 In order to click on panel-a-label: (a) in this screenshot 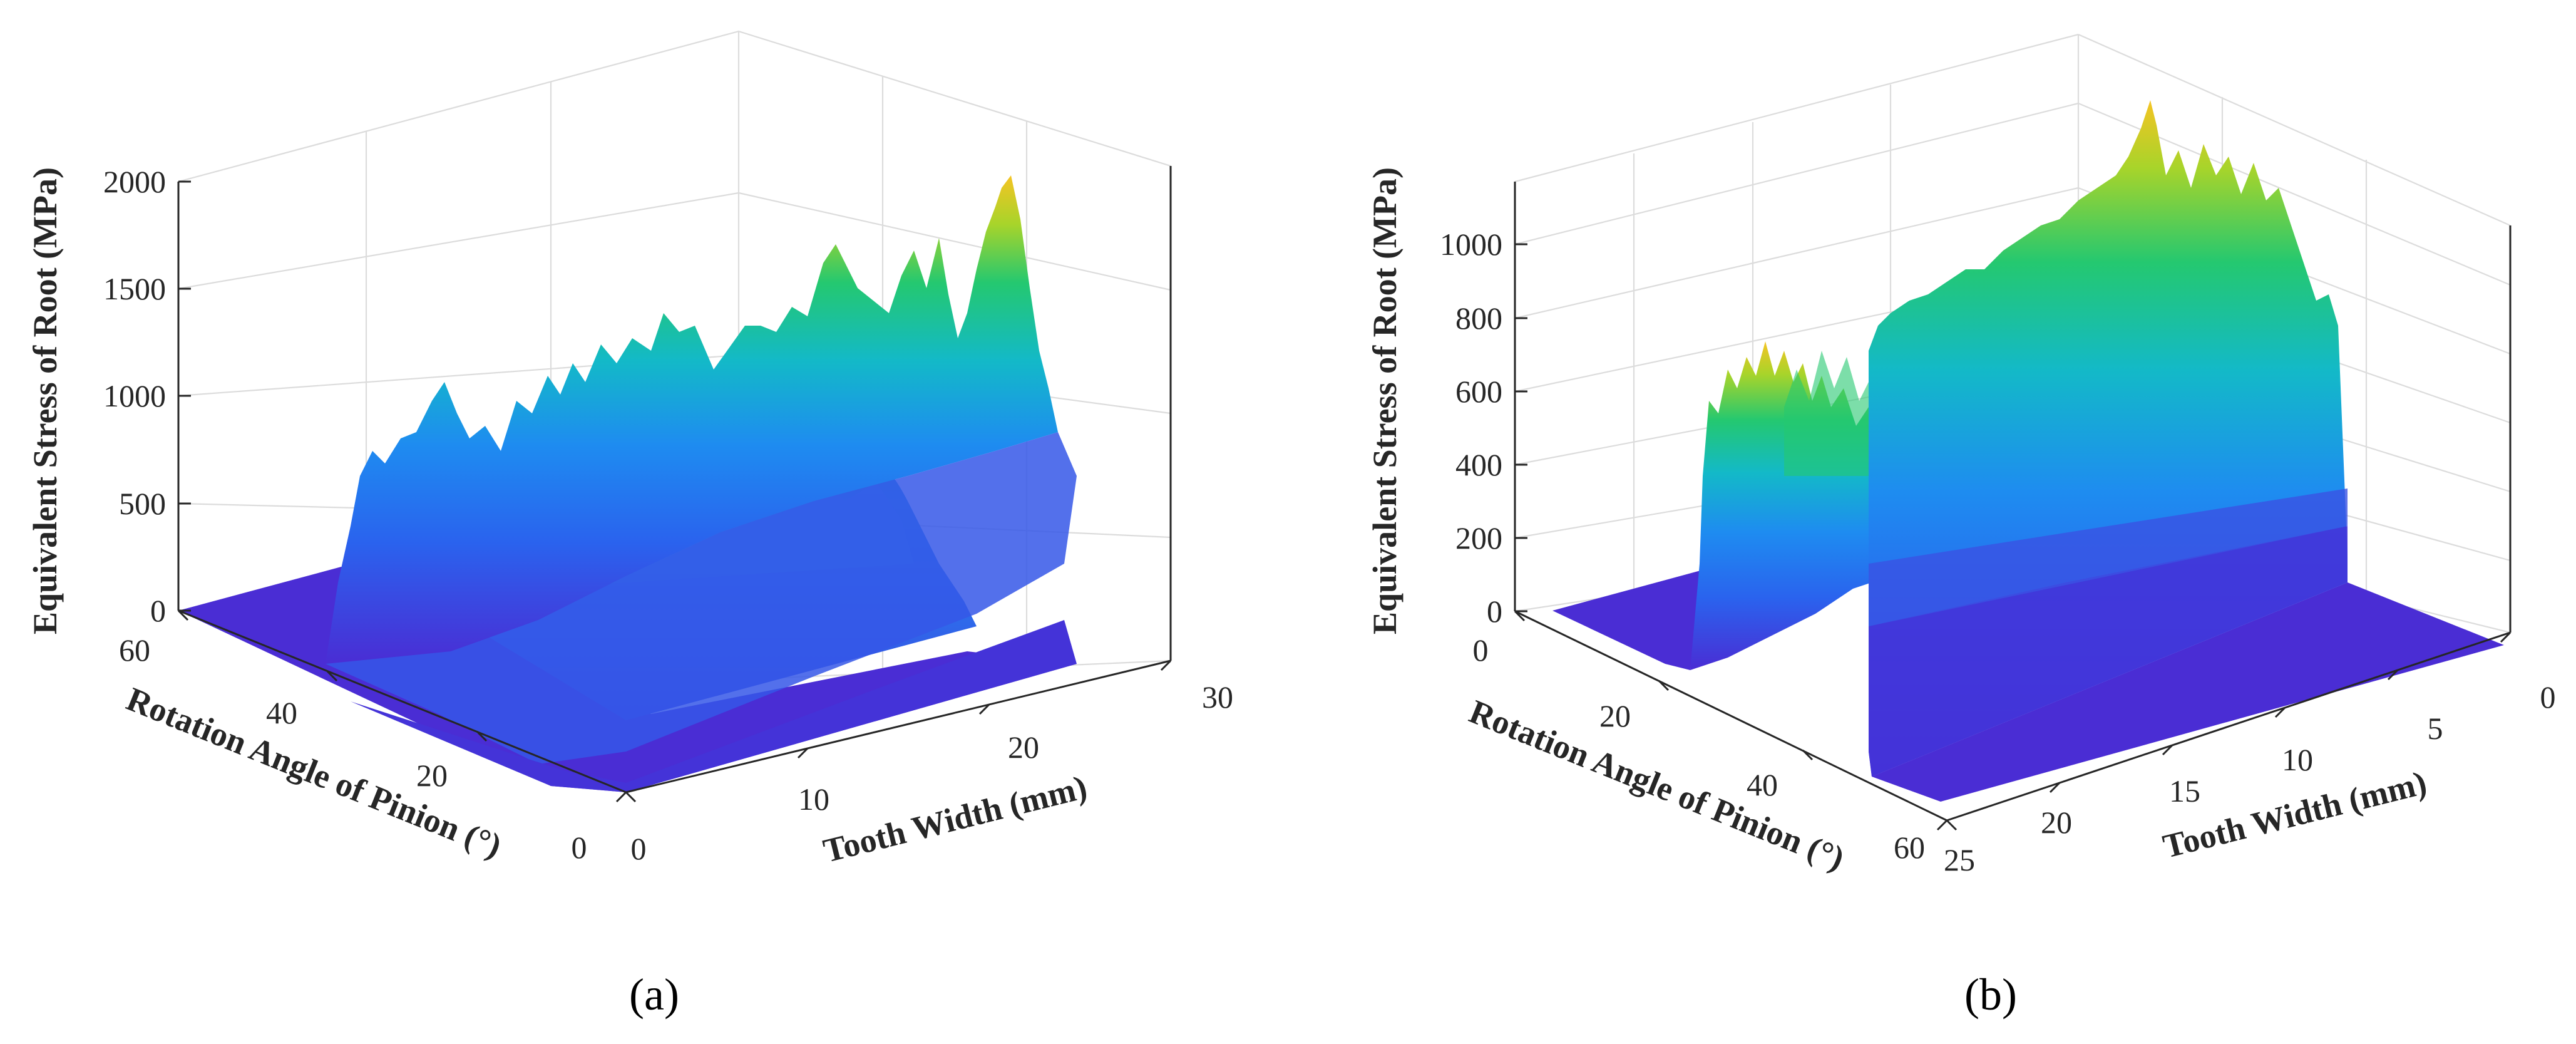, I will do `click(654, 995)`.